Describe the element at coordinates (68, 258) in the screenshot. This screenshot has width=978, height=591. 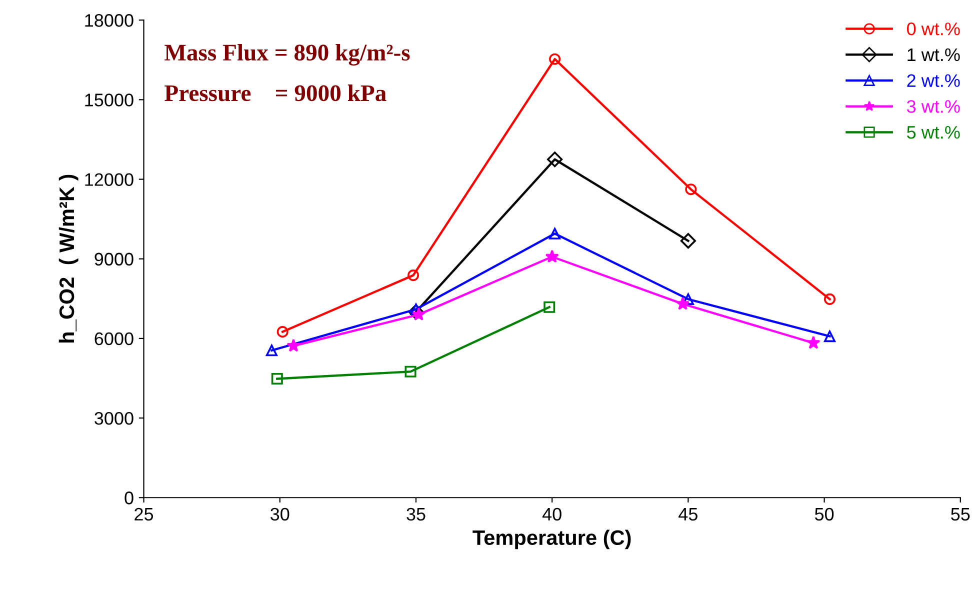
I see `y-axis-title: h_CO2 ( W/m²K )` at that location.